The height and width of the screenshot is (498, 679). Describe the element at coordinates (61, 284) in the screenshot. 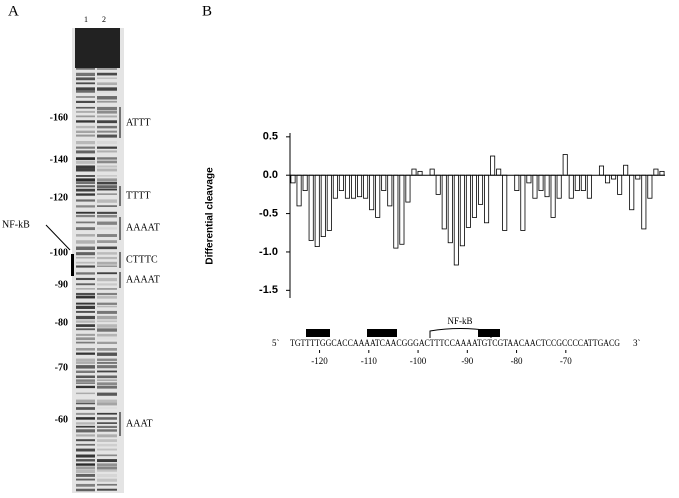

I see `marker-label: -90` at that location.